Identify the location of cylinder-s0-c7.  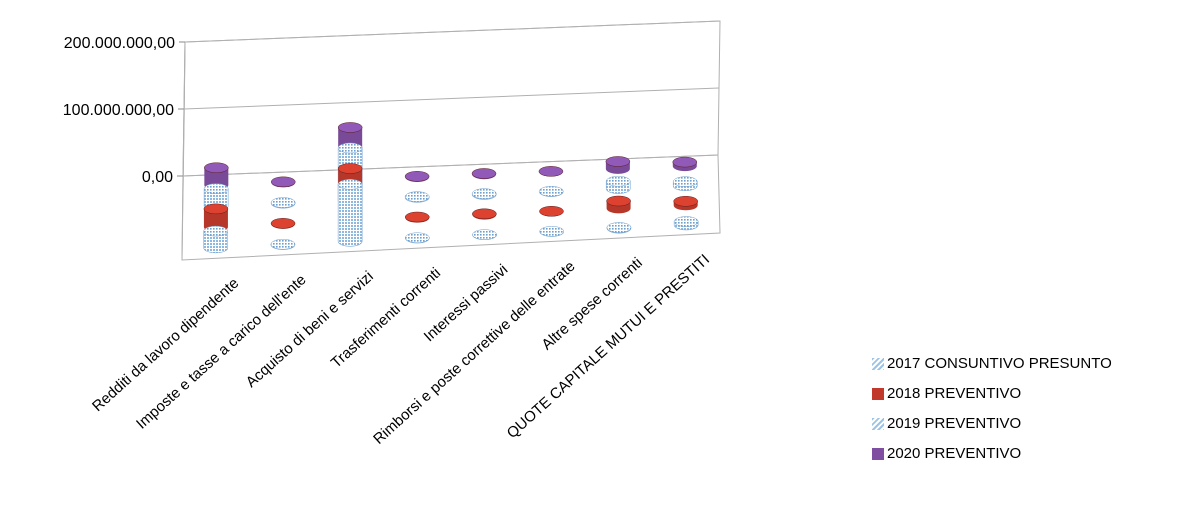
(686, 223).